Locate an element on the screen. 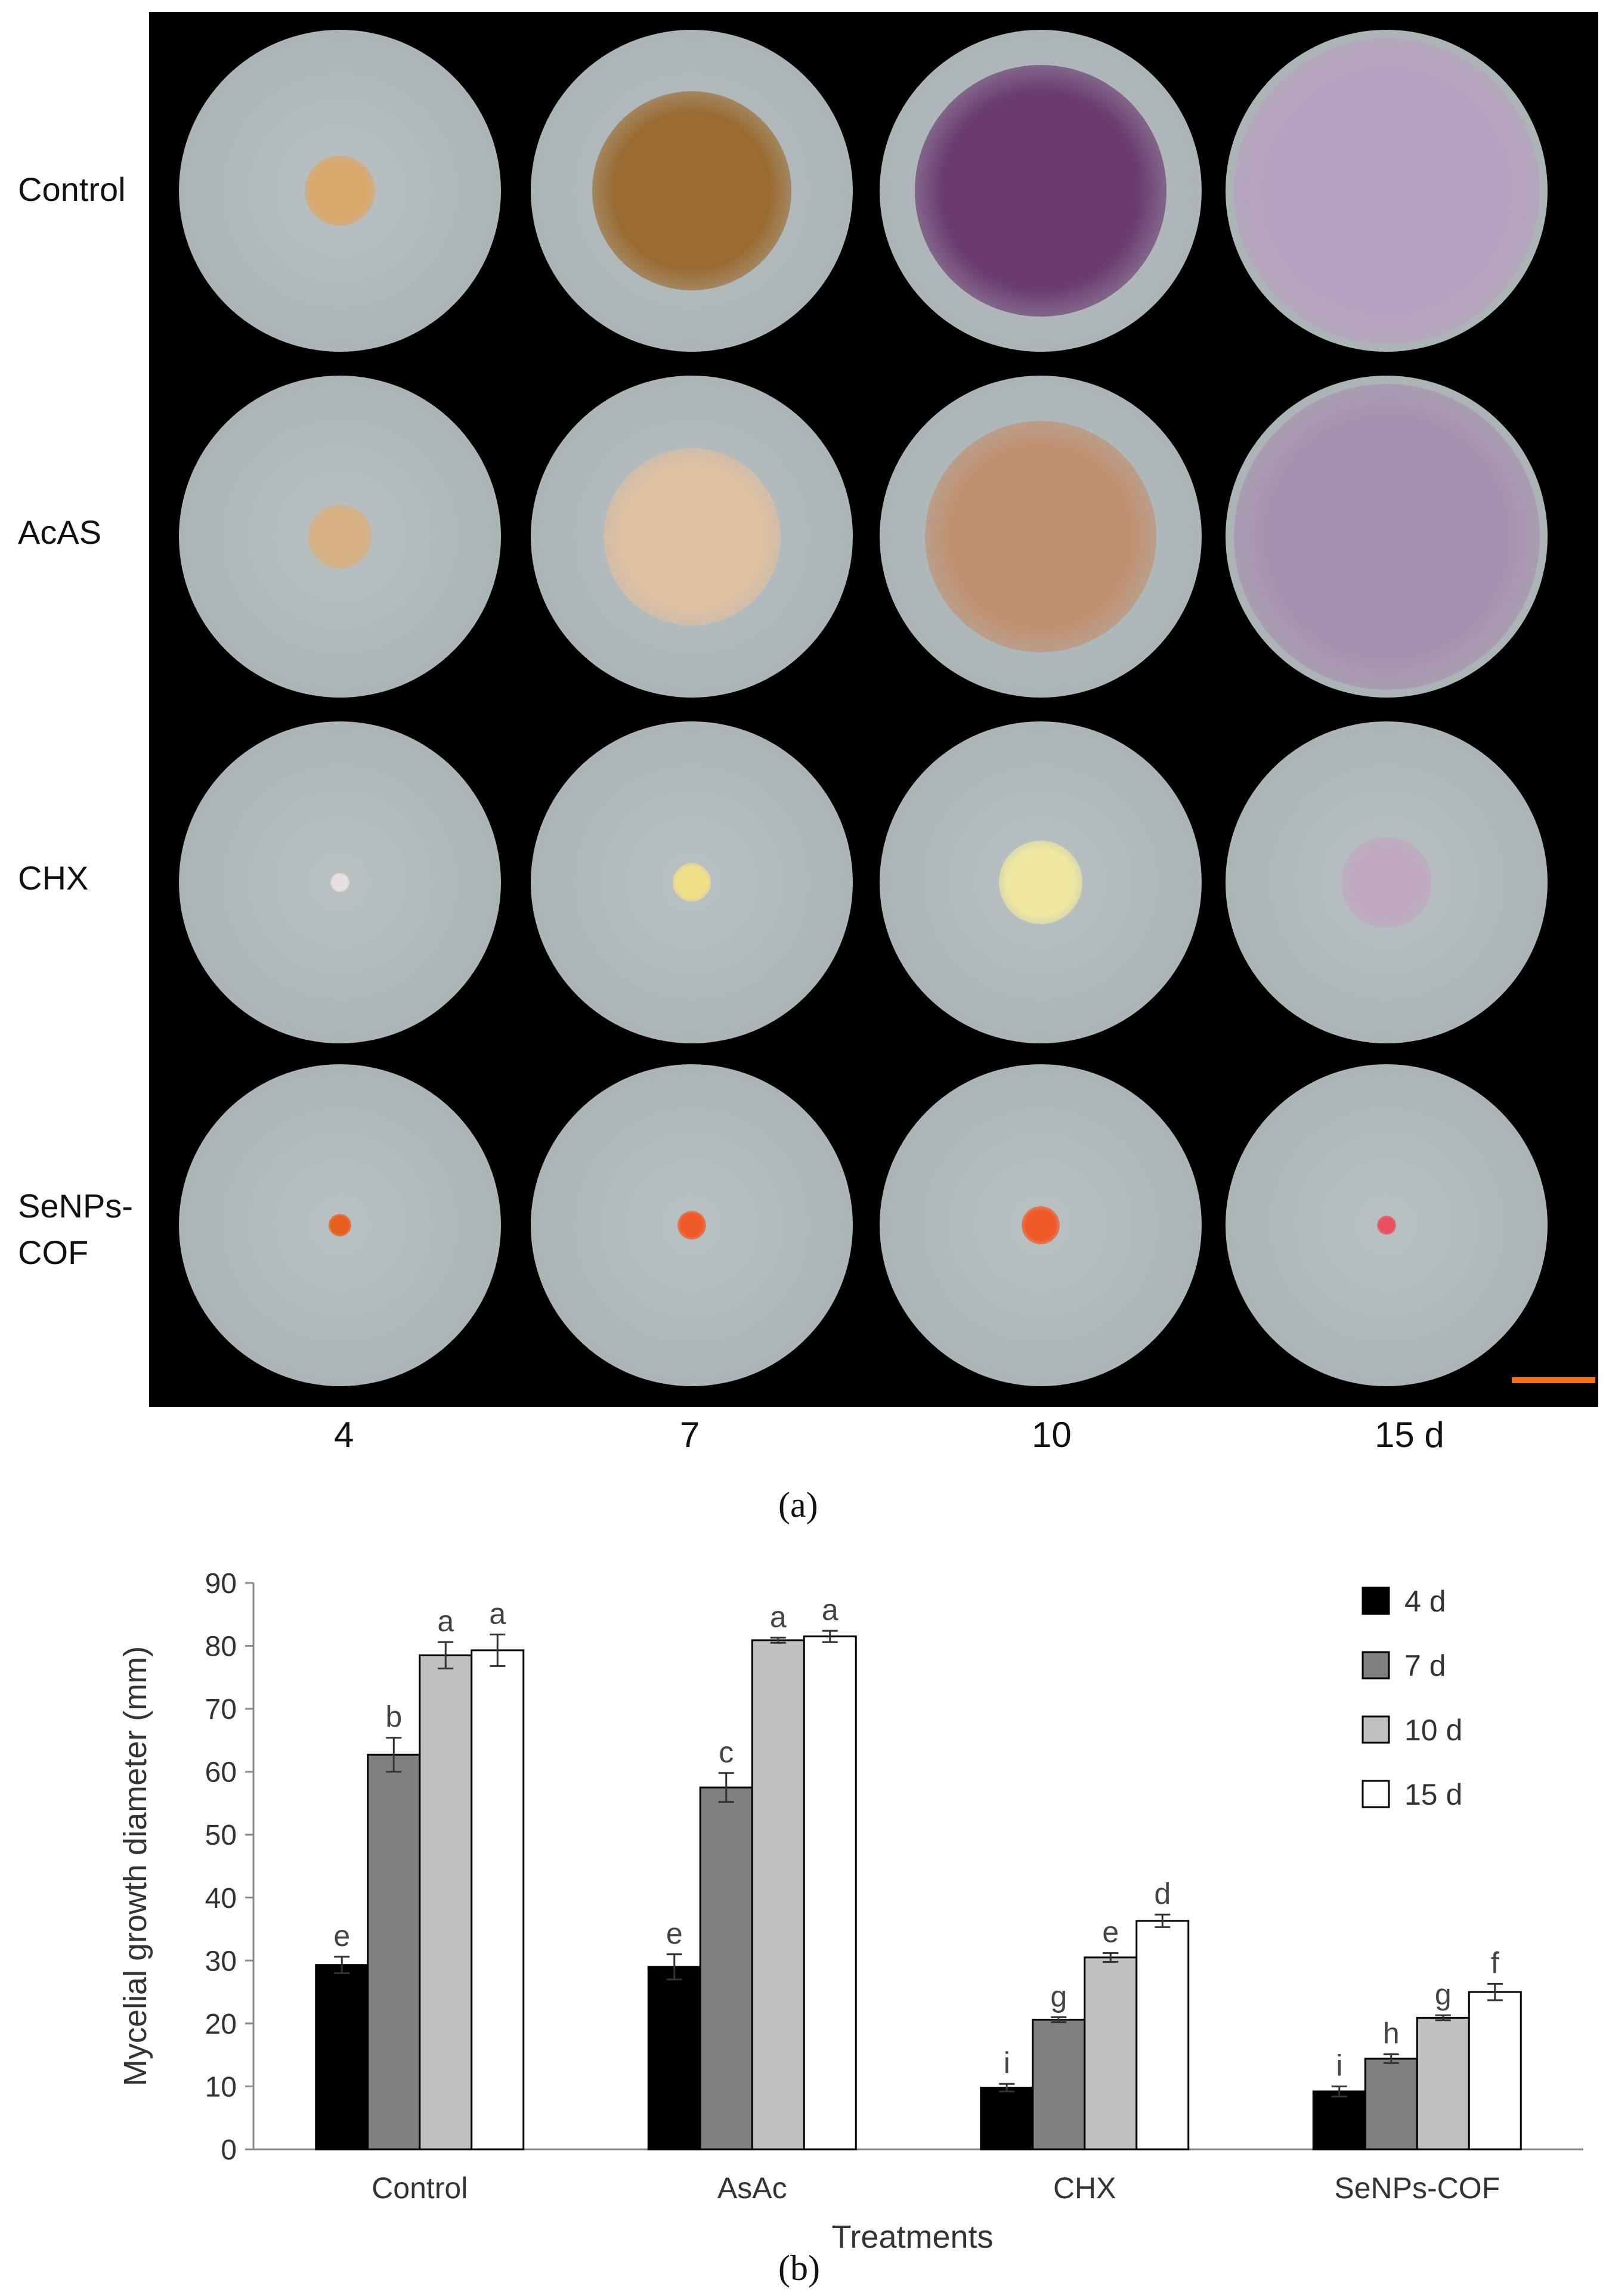 This screenshot has height=2296, width=1609. significance-letter: b is located at coordinates (394, 1717).